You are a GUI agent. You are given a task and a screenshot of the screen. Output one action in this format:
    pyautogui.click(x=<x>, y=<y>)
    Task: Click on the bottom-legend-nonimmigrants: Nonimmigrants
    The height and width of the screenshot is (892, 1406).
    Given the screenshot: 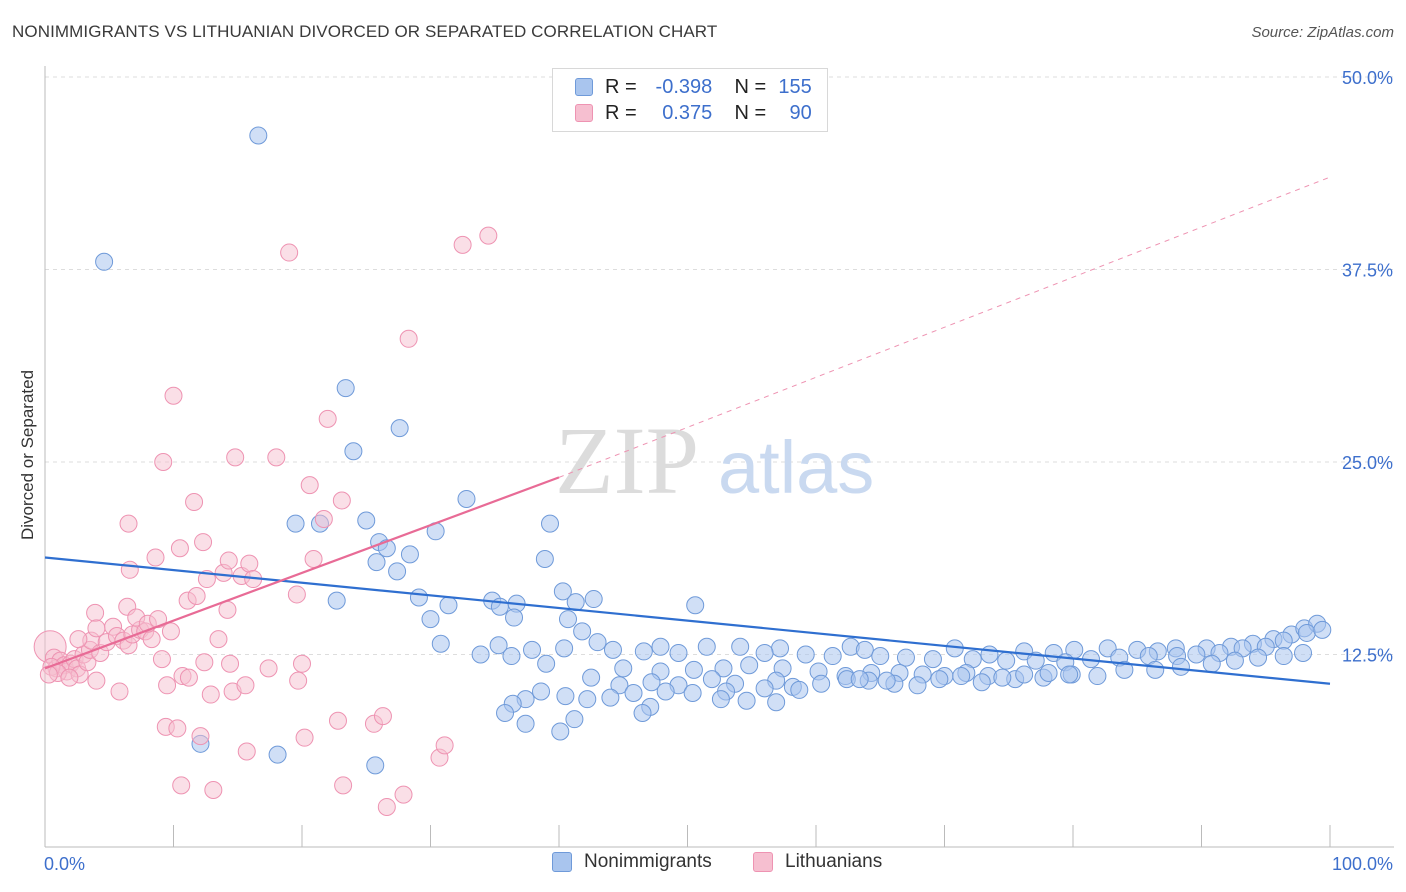 What is the action you would take?
    pyautogui.click(x=632, y=862)
    